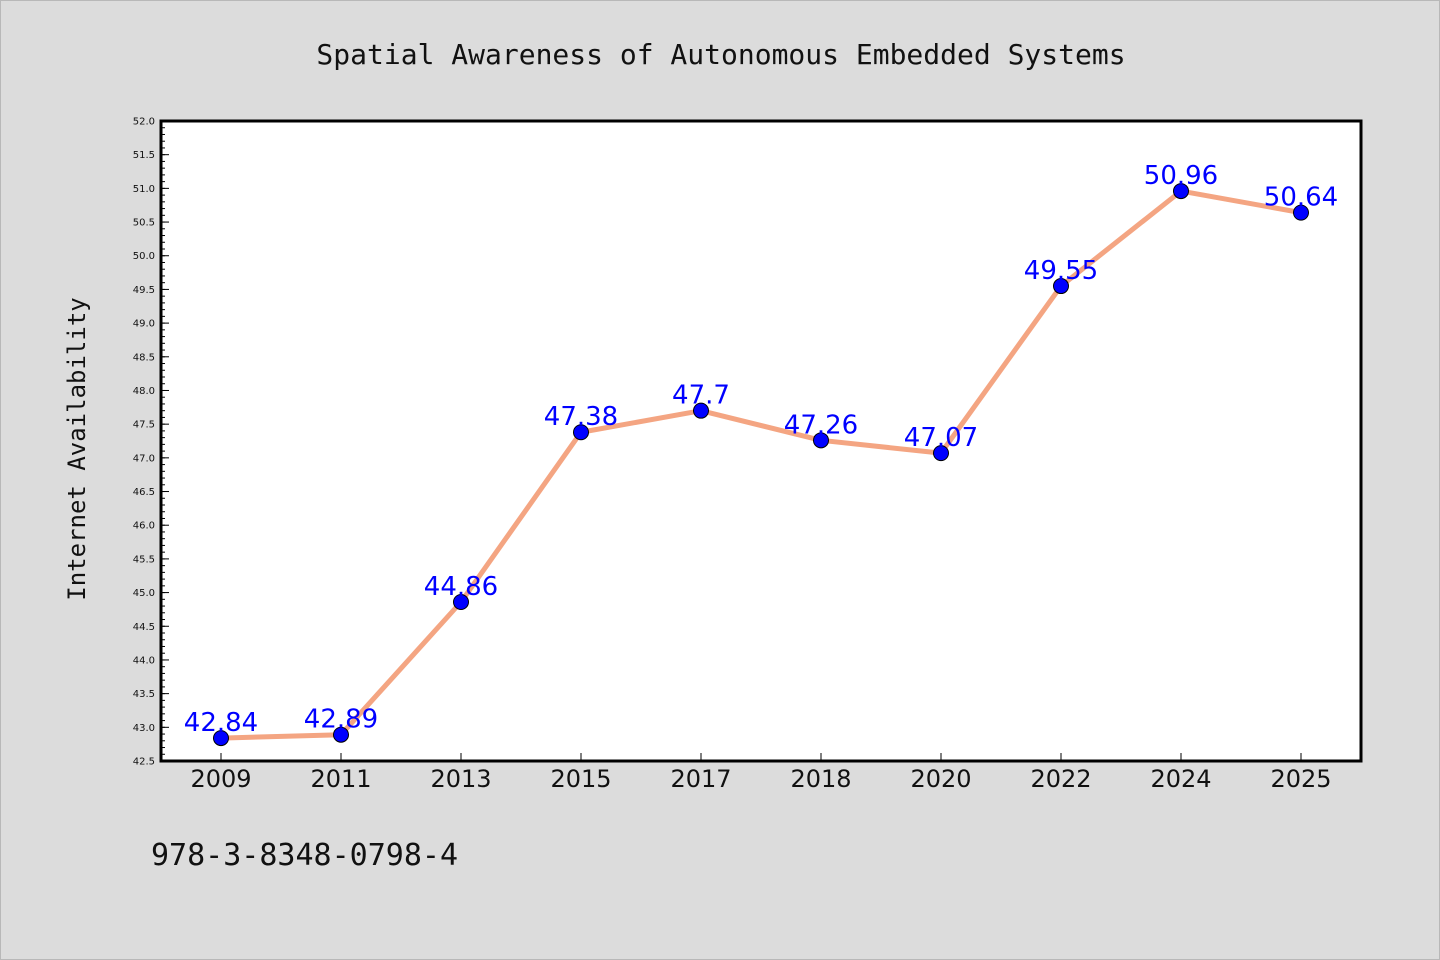  I want to click on data-label: 49.55, so click(1061, 271).